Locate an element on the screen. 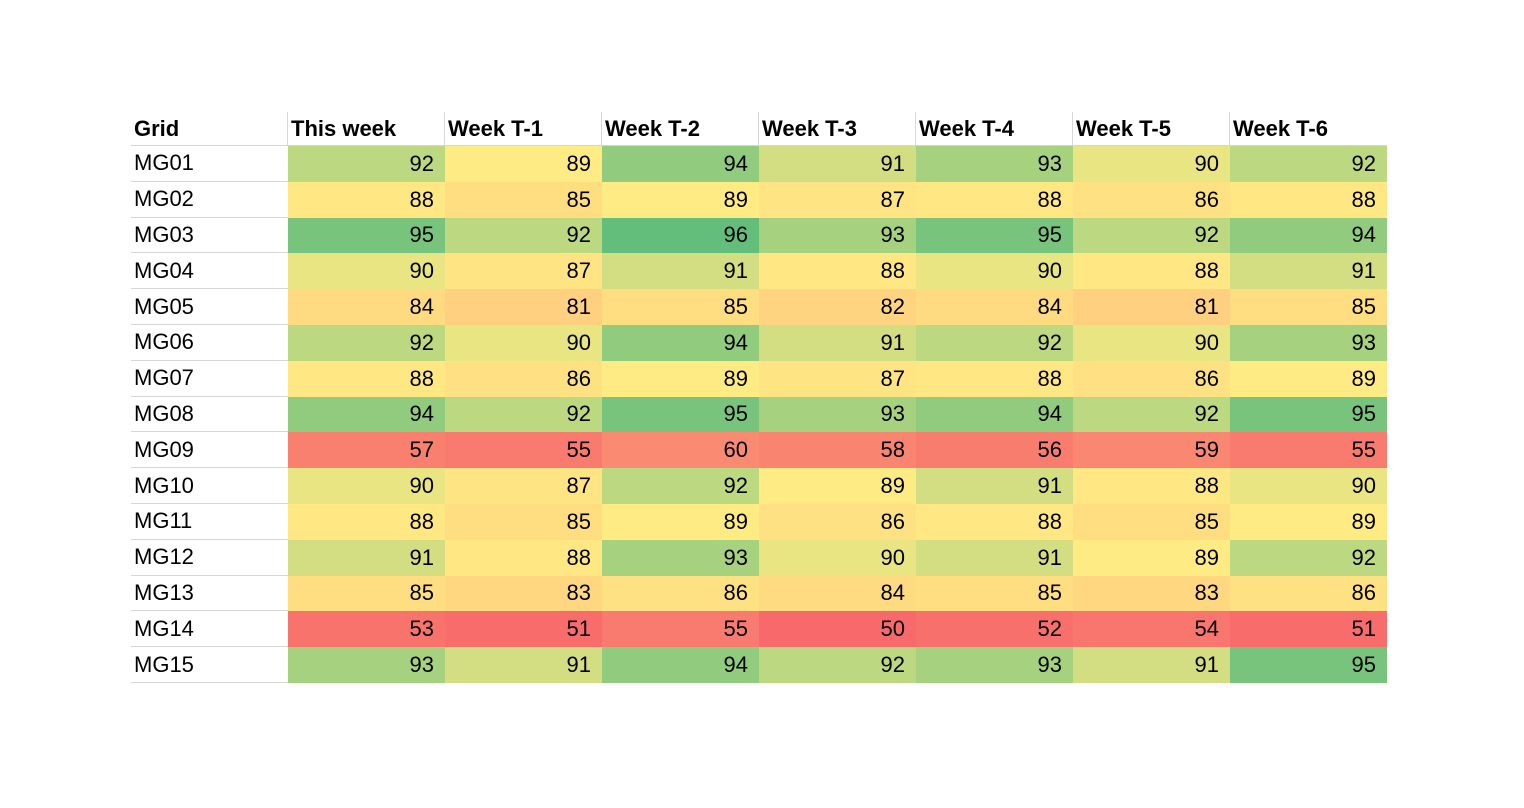 Image resolution: width=1524 pixels, height=808 pixels. heatmap-cell-mg05-week-t-1: 81 is located at coordinates (523, 307).